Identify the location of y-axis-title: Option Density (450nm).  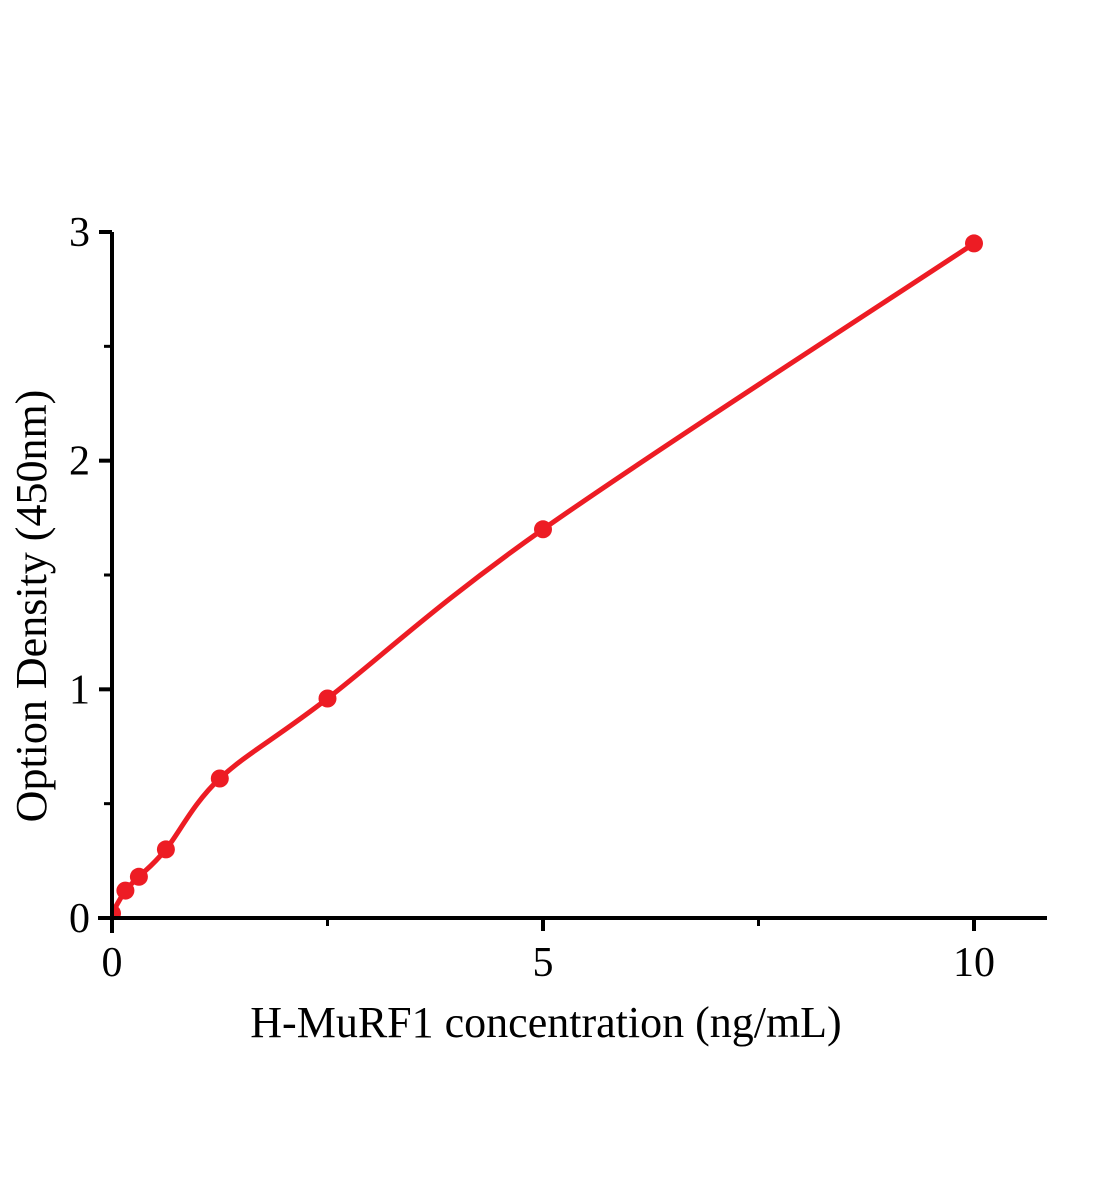
(31, 606).